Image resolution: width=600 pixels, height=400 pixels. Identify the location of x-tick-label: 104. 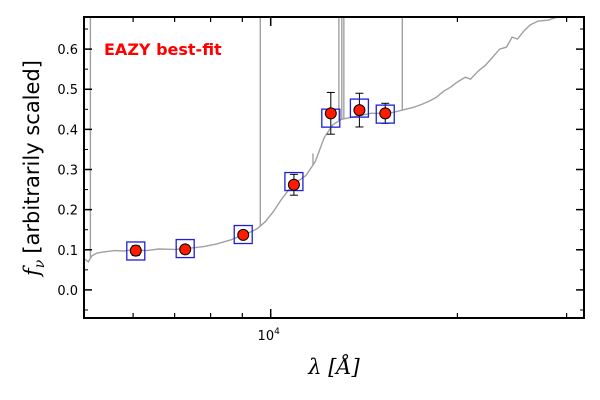
(269, 335).